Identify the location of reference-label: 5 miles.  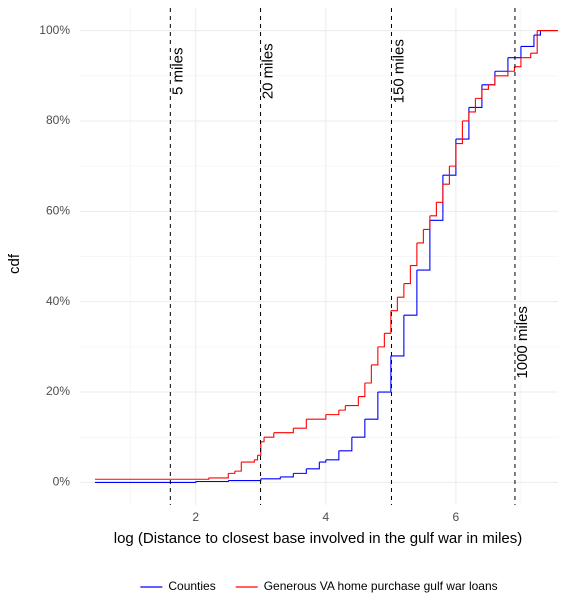
(177, 71).